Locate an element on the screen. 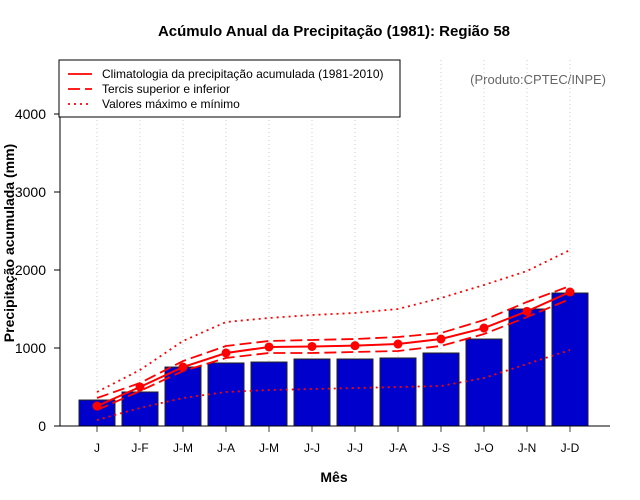 Image resolution: width=640 pixels, height=500 pixels. y-tick-label: 2000 is located at coordinates (30, 270).